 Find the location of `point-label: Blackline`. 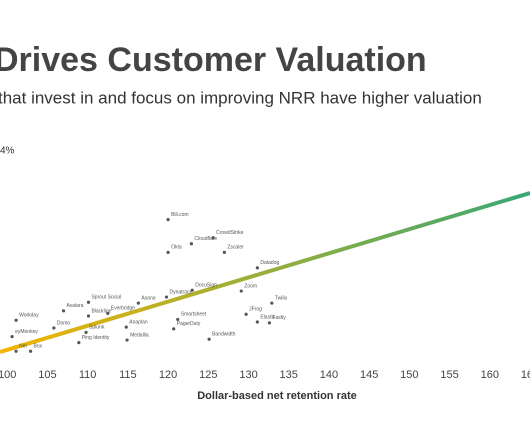

point-label: Blackline is located at coordinates (101, 311).